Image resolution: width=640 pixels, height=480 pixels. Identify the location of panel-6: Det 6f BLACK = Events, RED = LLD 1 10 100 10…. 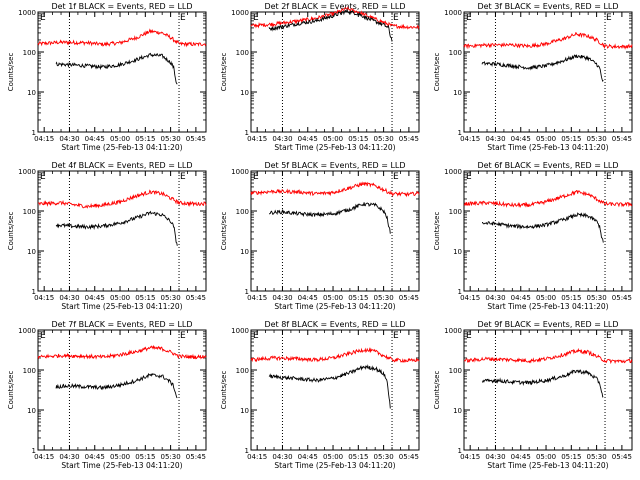
(533, 236).